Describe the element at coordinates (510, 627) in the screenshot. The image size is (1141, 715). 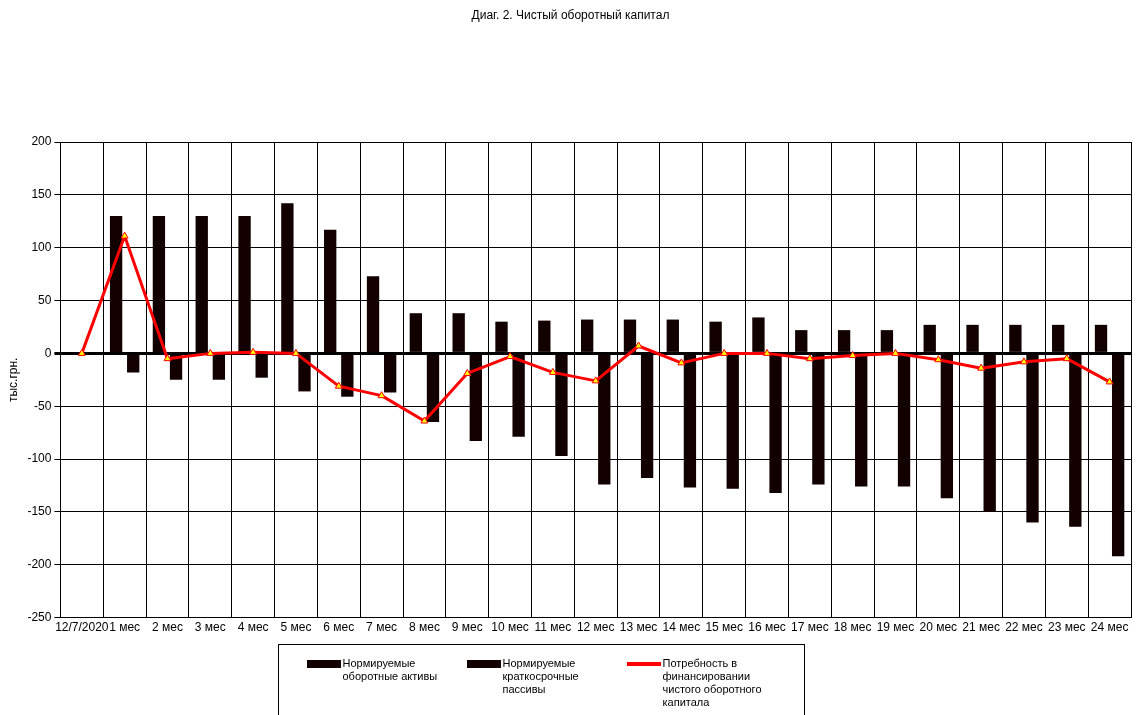
I see `x-tick-label: 10 мес` at that location.